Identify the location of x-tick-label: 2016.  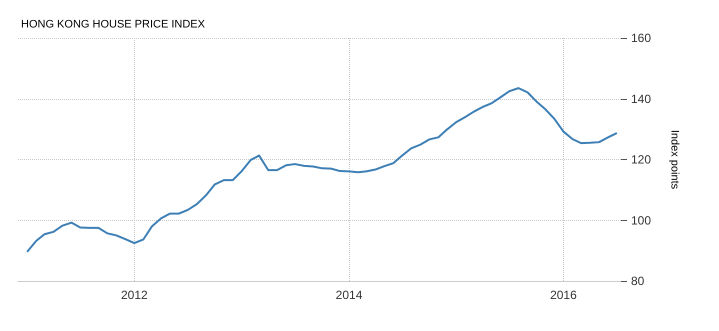
(564, 295).